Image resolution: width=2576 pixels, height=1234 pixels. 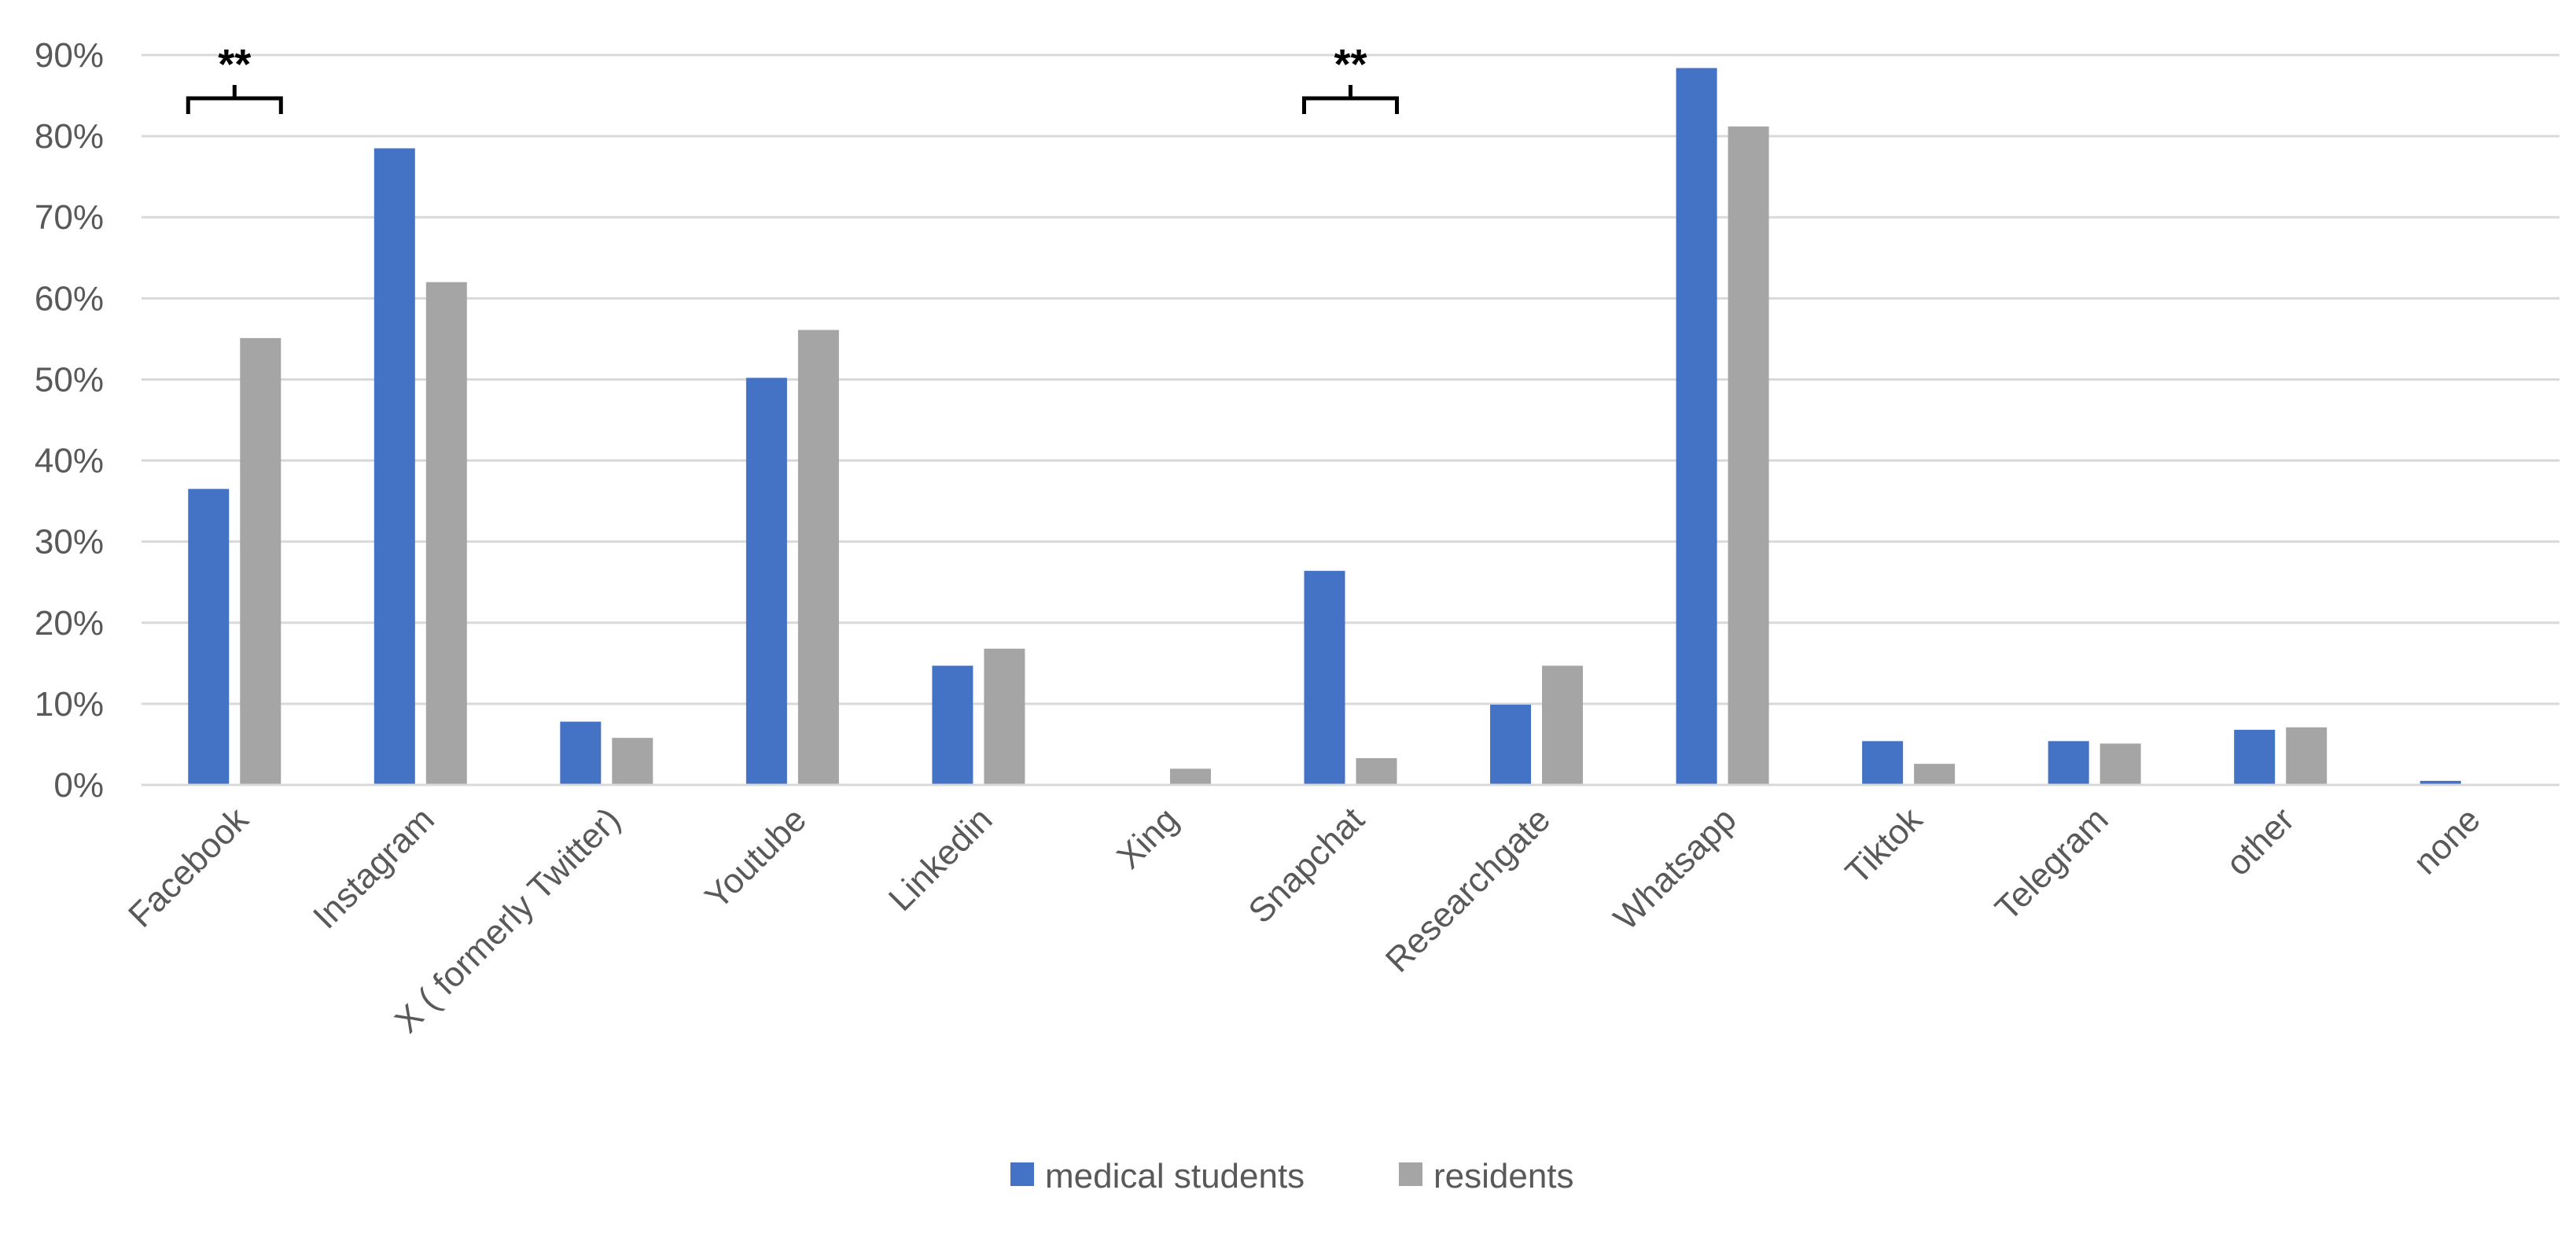 I want to click on legend: medical students residents, so click(x=1292, y=1176).